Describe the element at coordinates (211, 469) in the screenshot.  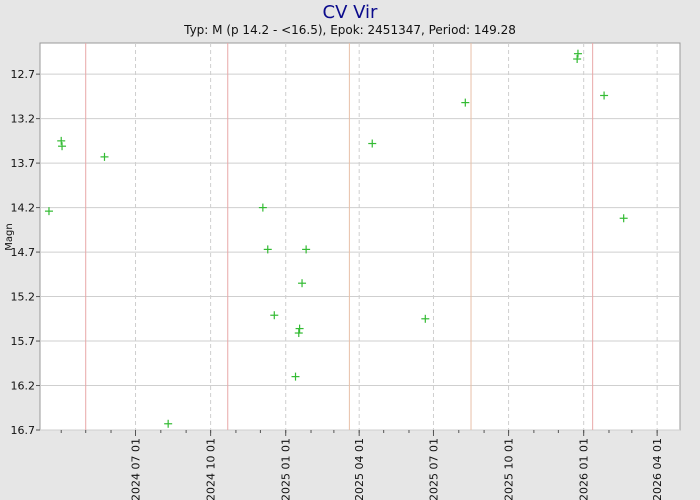
I see `x-tick-label: 2024 10 01` at that location.